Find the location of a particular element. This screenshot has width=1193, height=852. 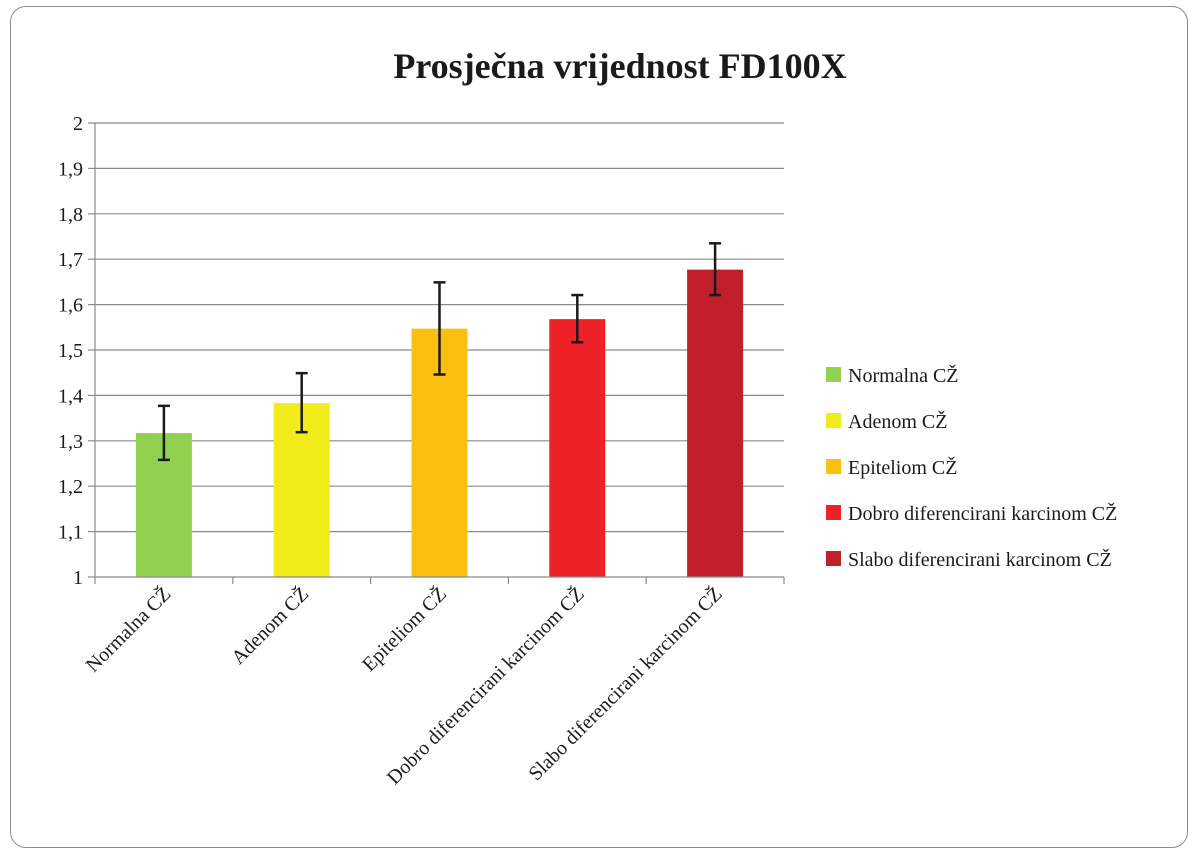

x-category-label: Epiteliom CŽ is located at coordinates (404, 629).